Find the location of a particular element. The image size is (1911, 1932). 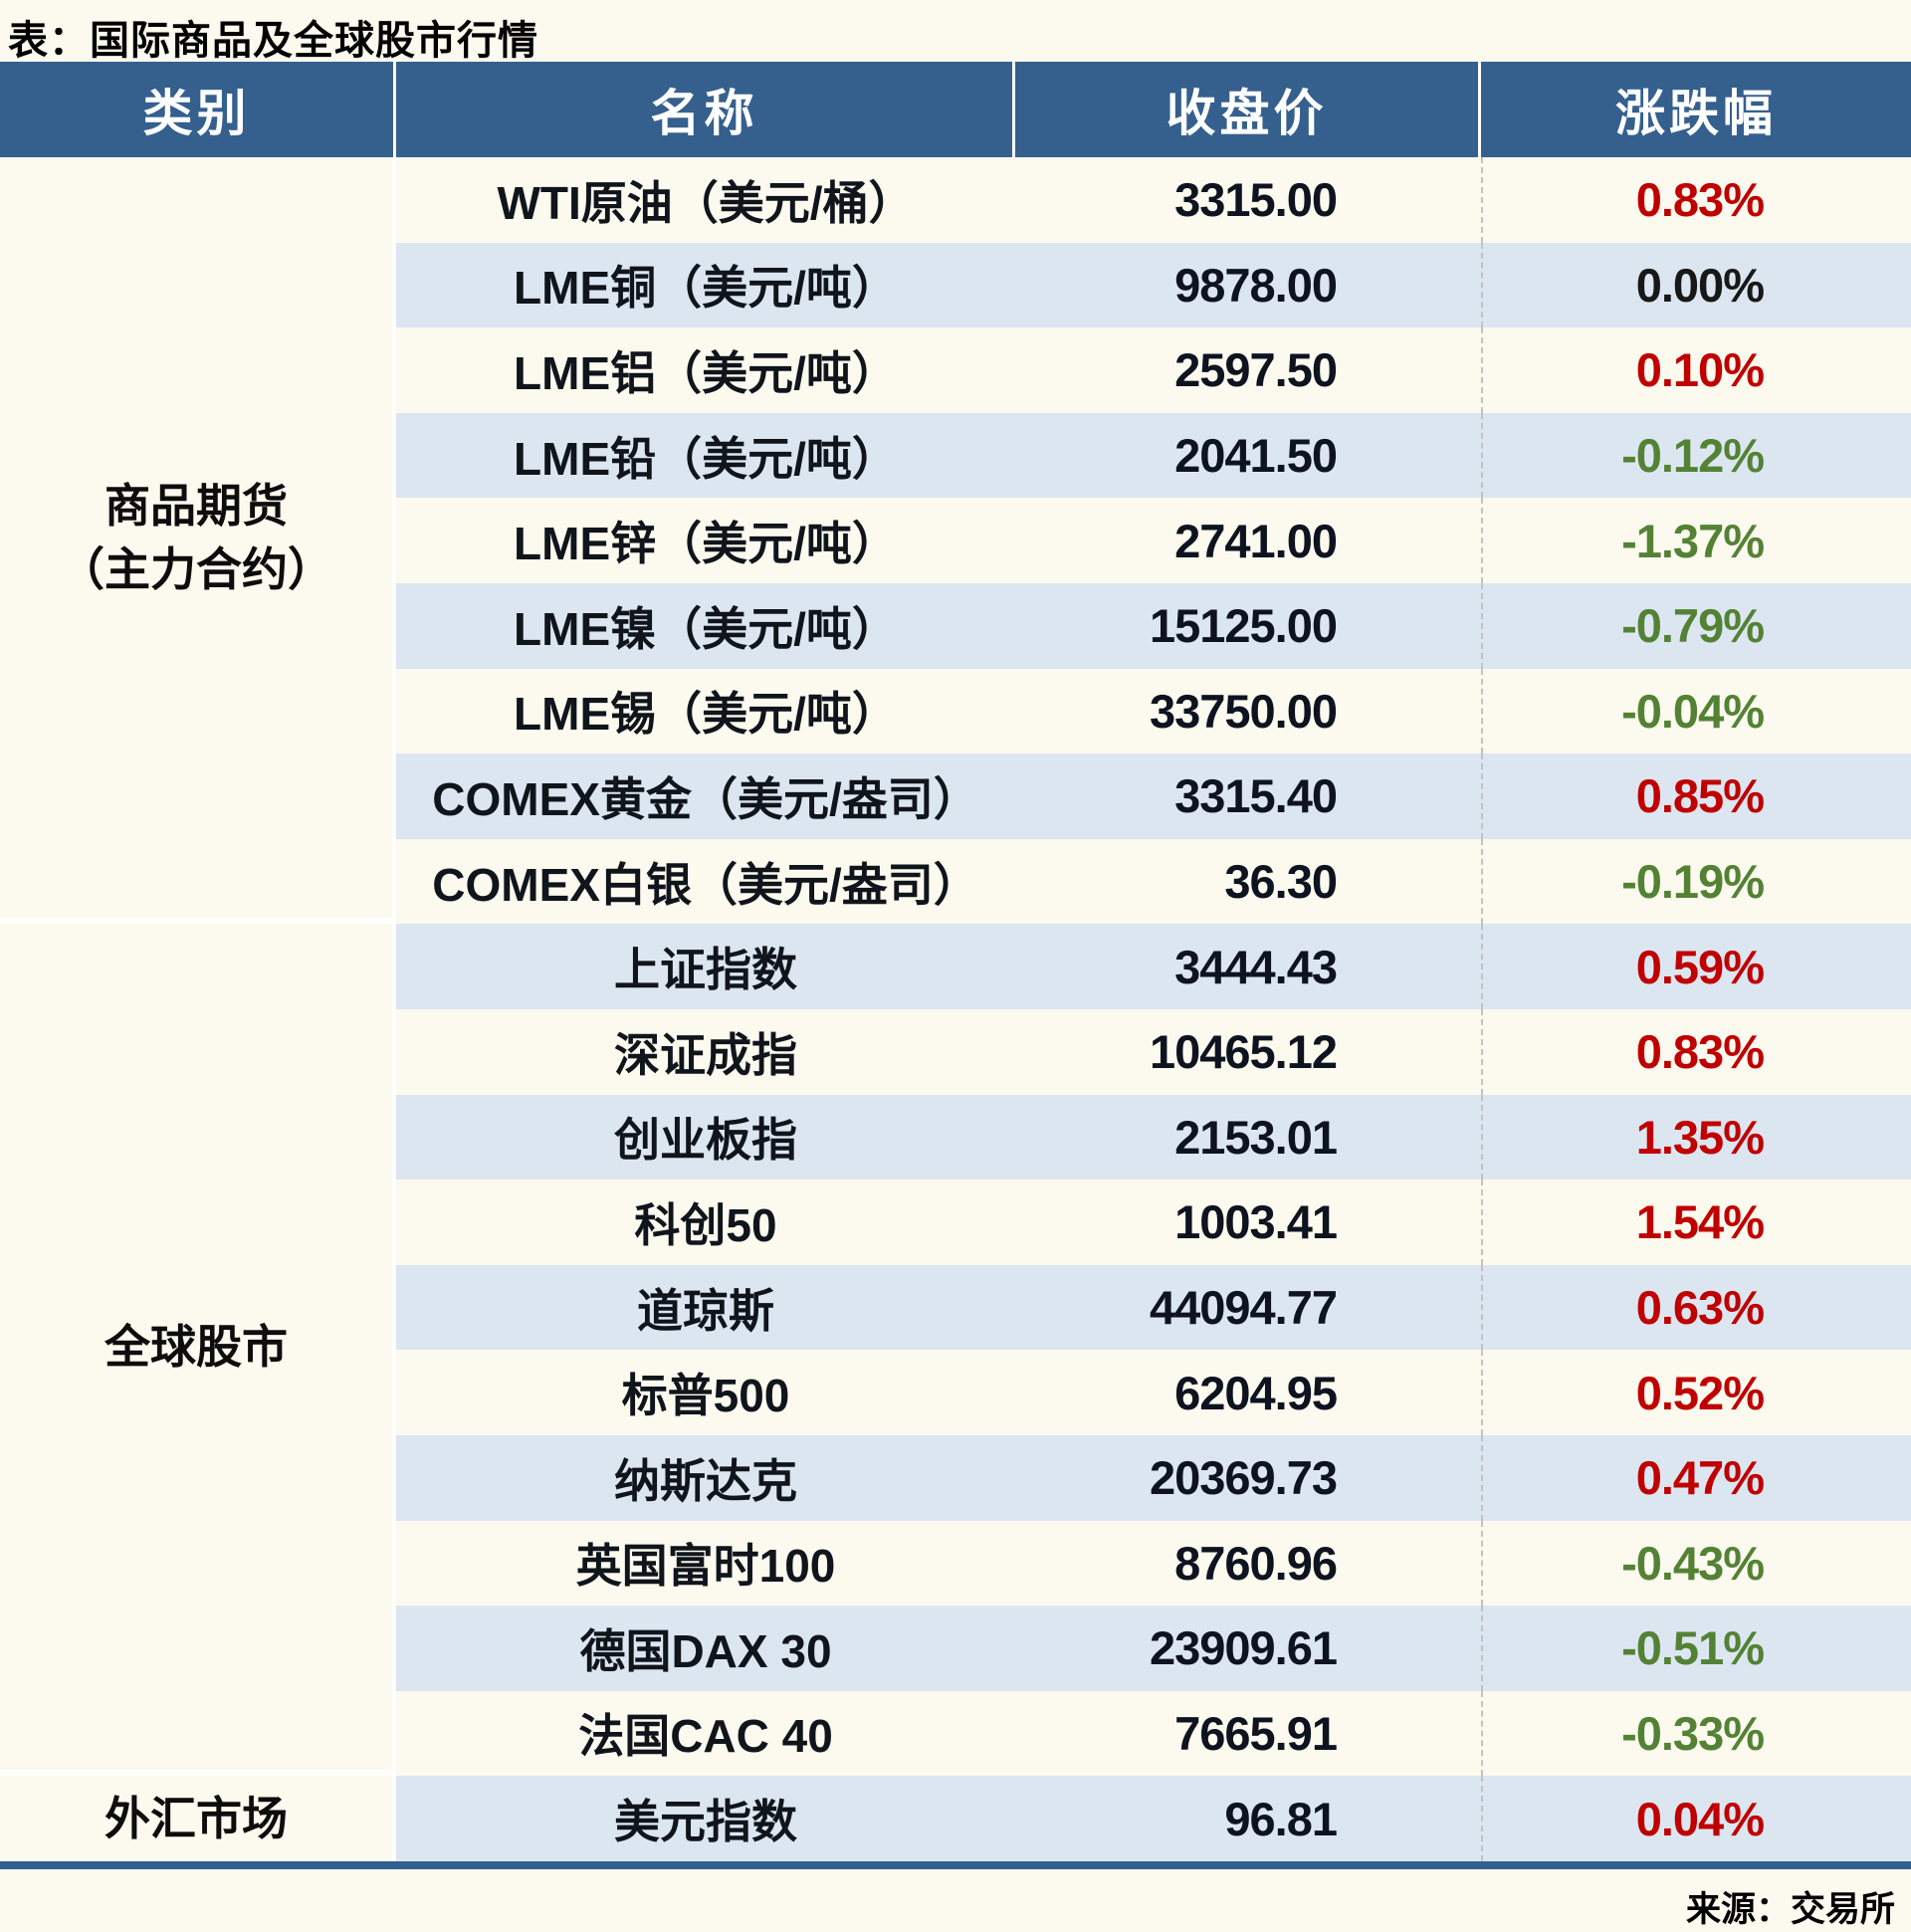

row-change-percent: -0.51% is located at coordinates (1696, 1648).